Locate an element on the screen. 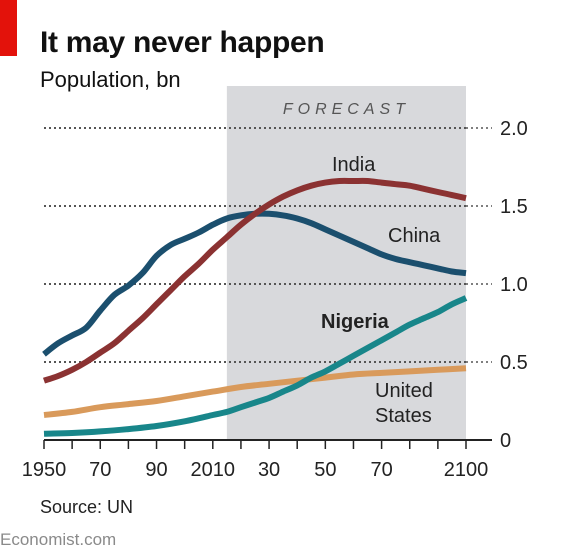  series-line-united-states is located at coordinates (255, 391).